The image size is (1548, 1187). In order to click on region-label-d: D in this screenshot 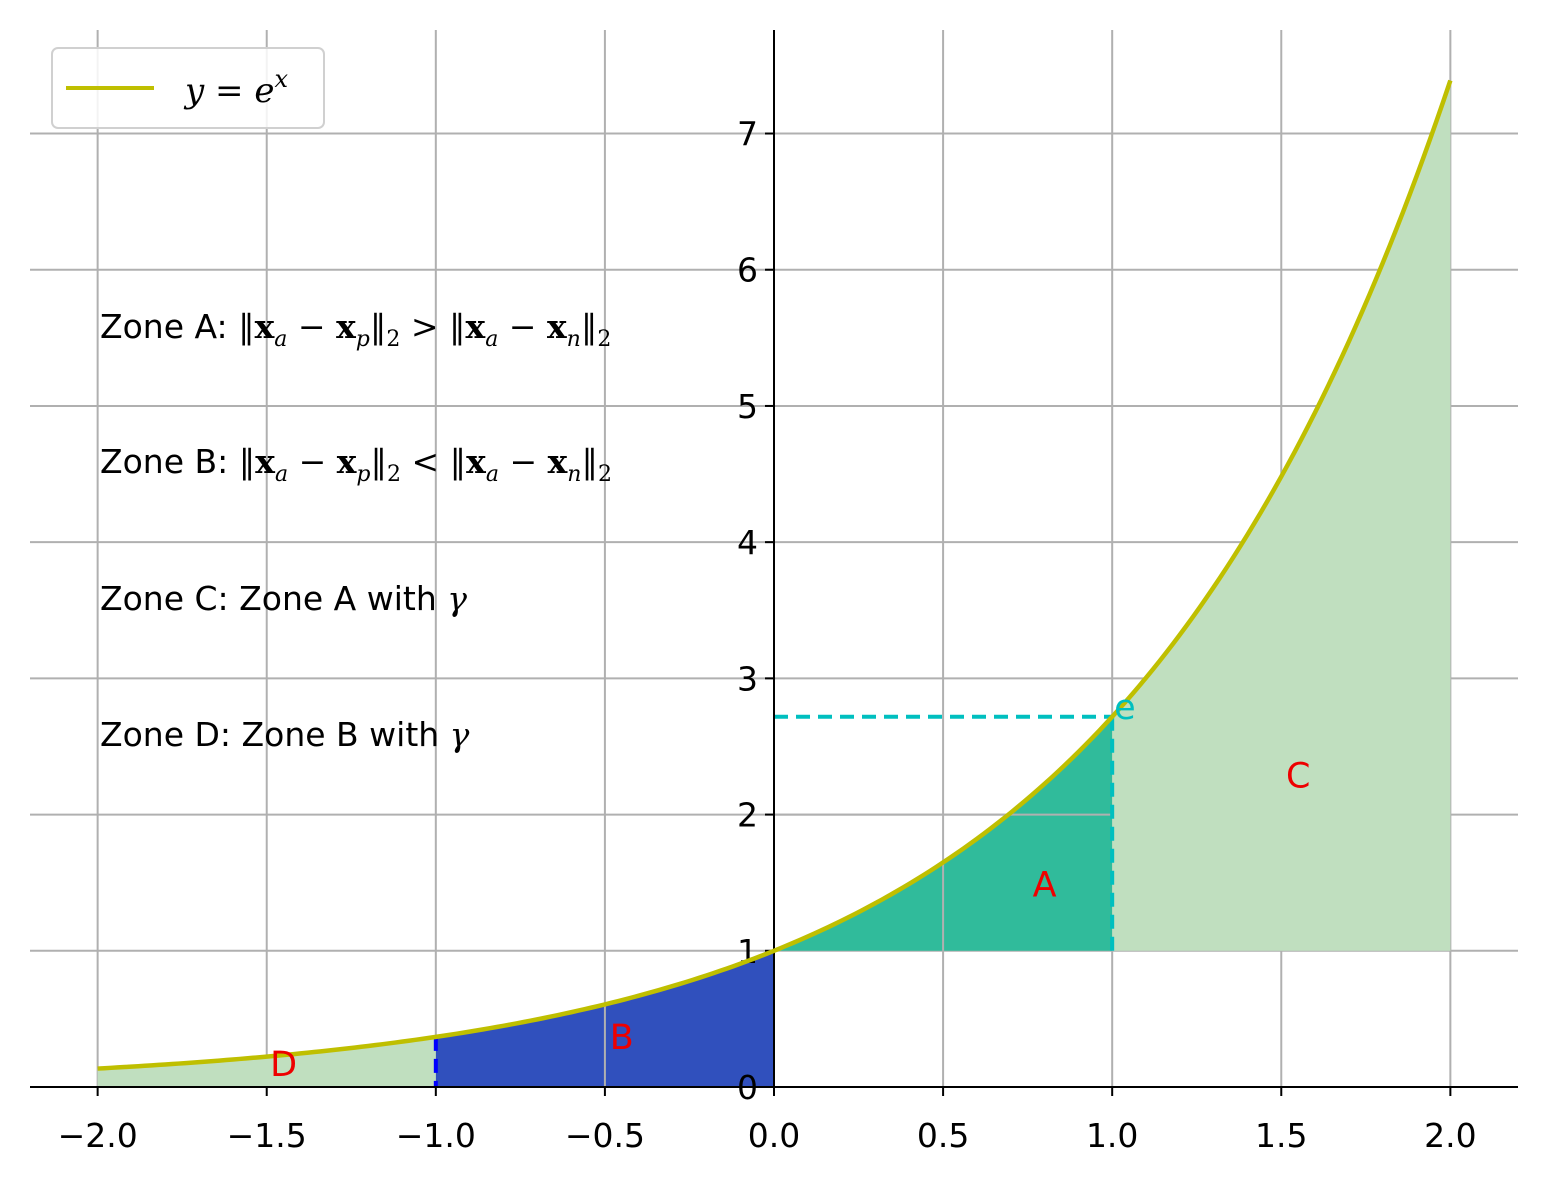, I will do `click(283, 1065)`.